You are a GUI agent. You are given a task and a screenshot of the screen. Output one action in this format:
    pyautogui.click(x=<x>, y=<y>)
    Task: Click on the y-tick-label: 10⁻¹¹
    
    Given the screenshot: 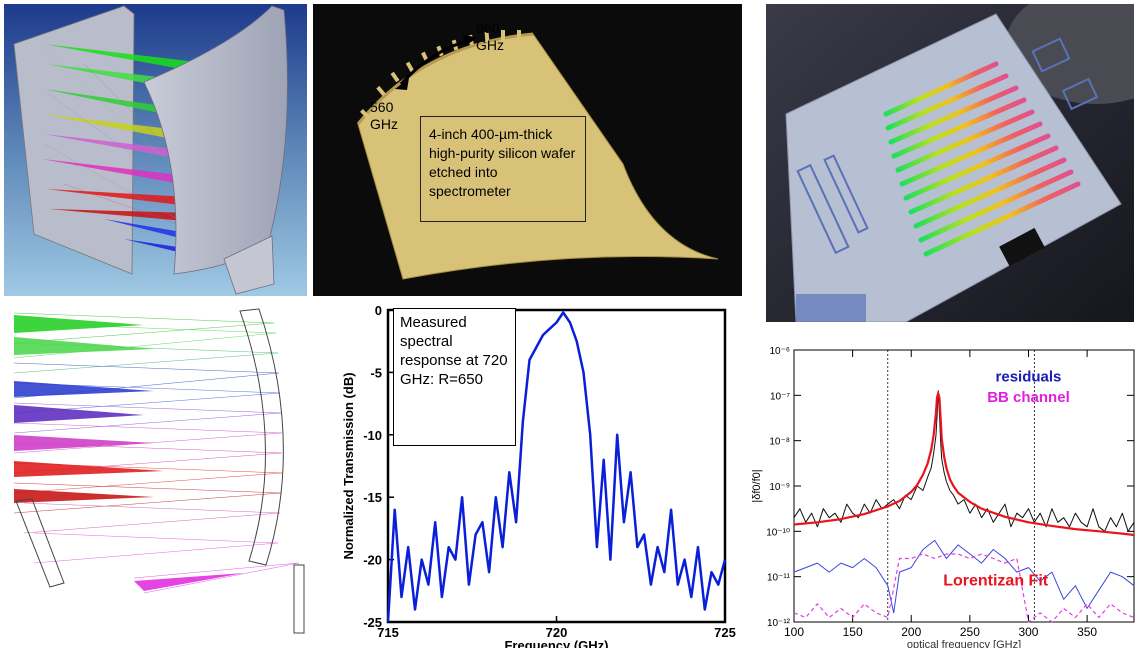 What is the action you would take?
    pyautogui.click(x=779, y=578)
    